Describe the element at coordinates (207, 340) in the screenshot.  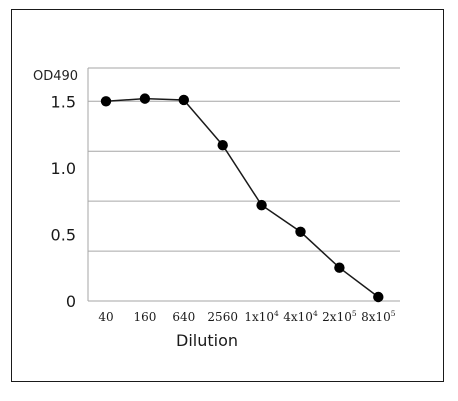
I see `x-axis-title: Dilution` at that location.